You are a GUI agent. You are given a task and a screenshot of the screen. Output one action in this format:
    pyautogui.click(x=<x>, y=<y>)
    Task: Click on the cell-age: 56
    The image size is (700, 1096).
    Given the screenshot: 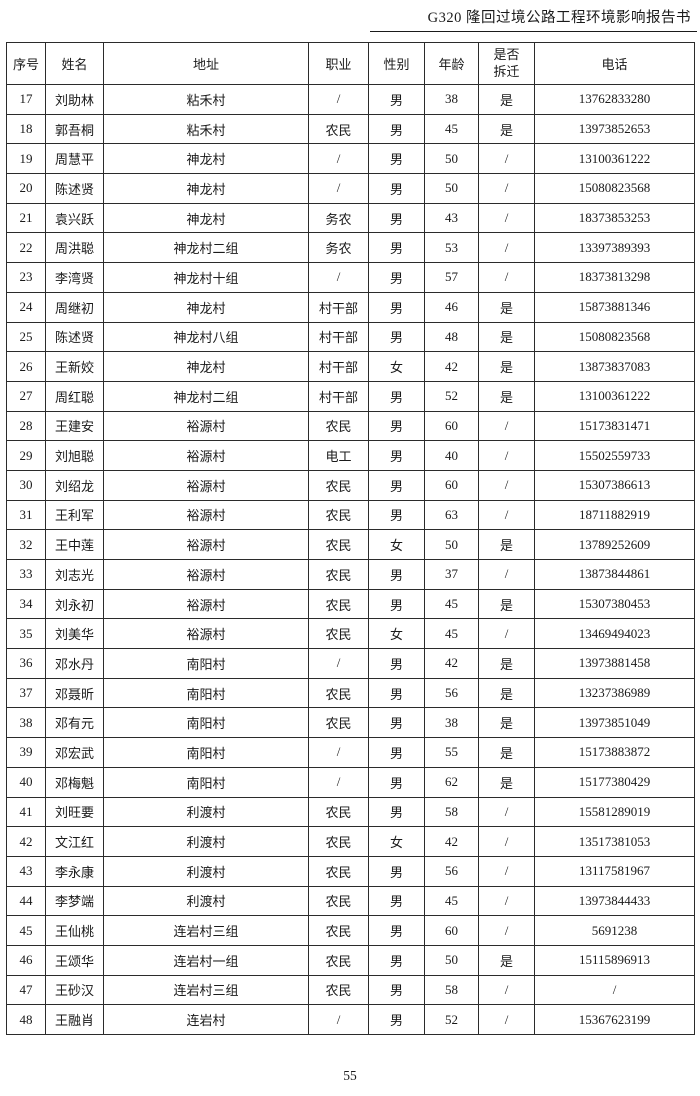 What is the action you would take?
    pyautogui.click(x=451, y=871)
    